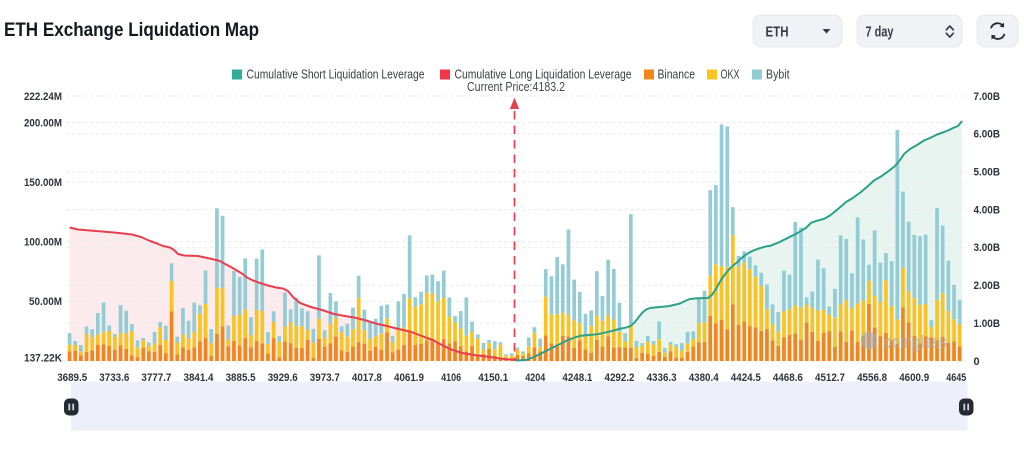  What do you see at coordinates (43, 358) in the screenshot?
I see `svg-text: 137.22K` at bounding box center [43, 358].